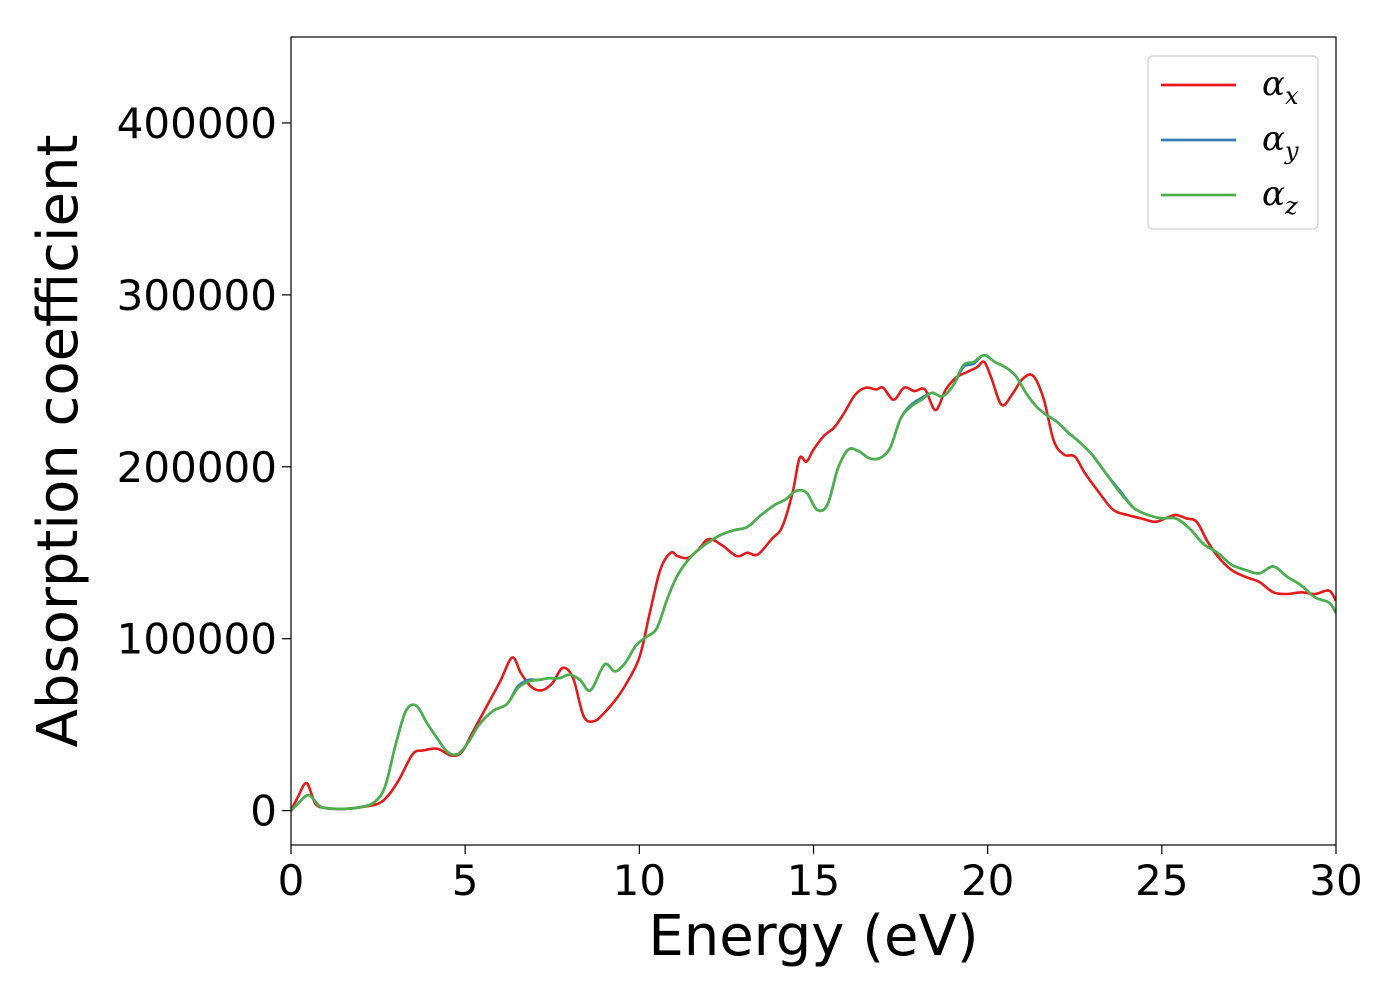  I want to click on y-tick-label: 200000, so click(197, 467).